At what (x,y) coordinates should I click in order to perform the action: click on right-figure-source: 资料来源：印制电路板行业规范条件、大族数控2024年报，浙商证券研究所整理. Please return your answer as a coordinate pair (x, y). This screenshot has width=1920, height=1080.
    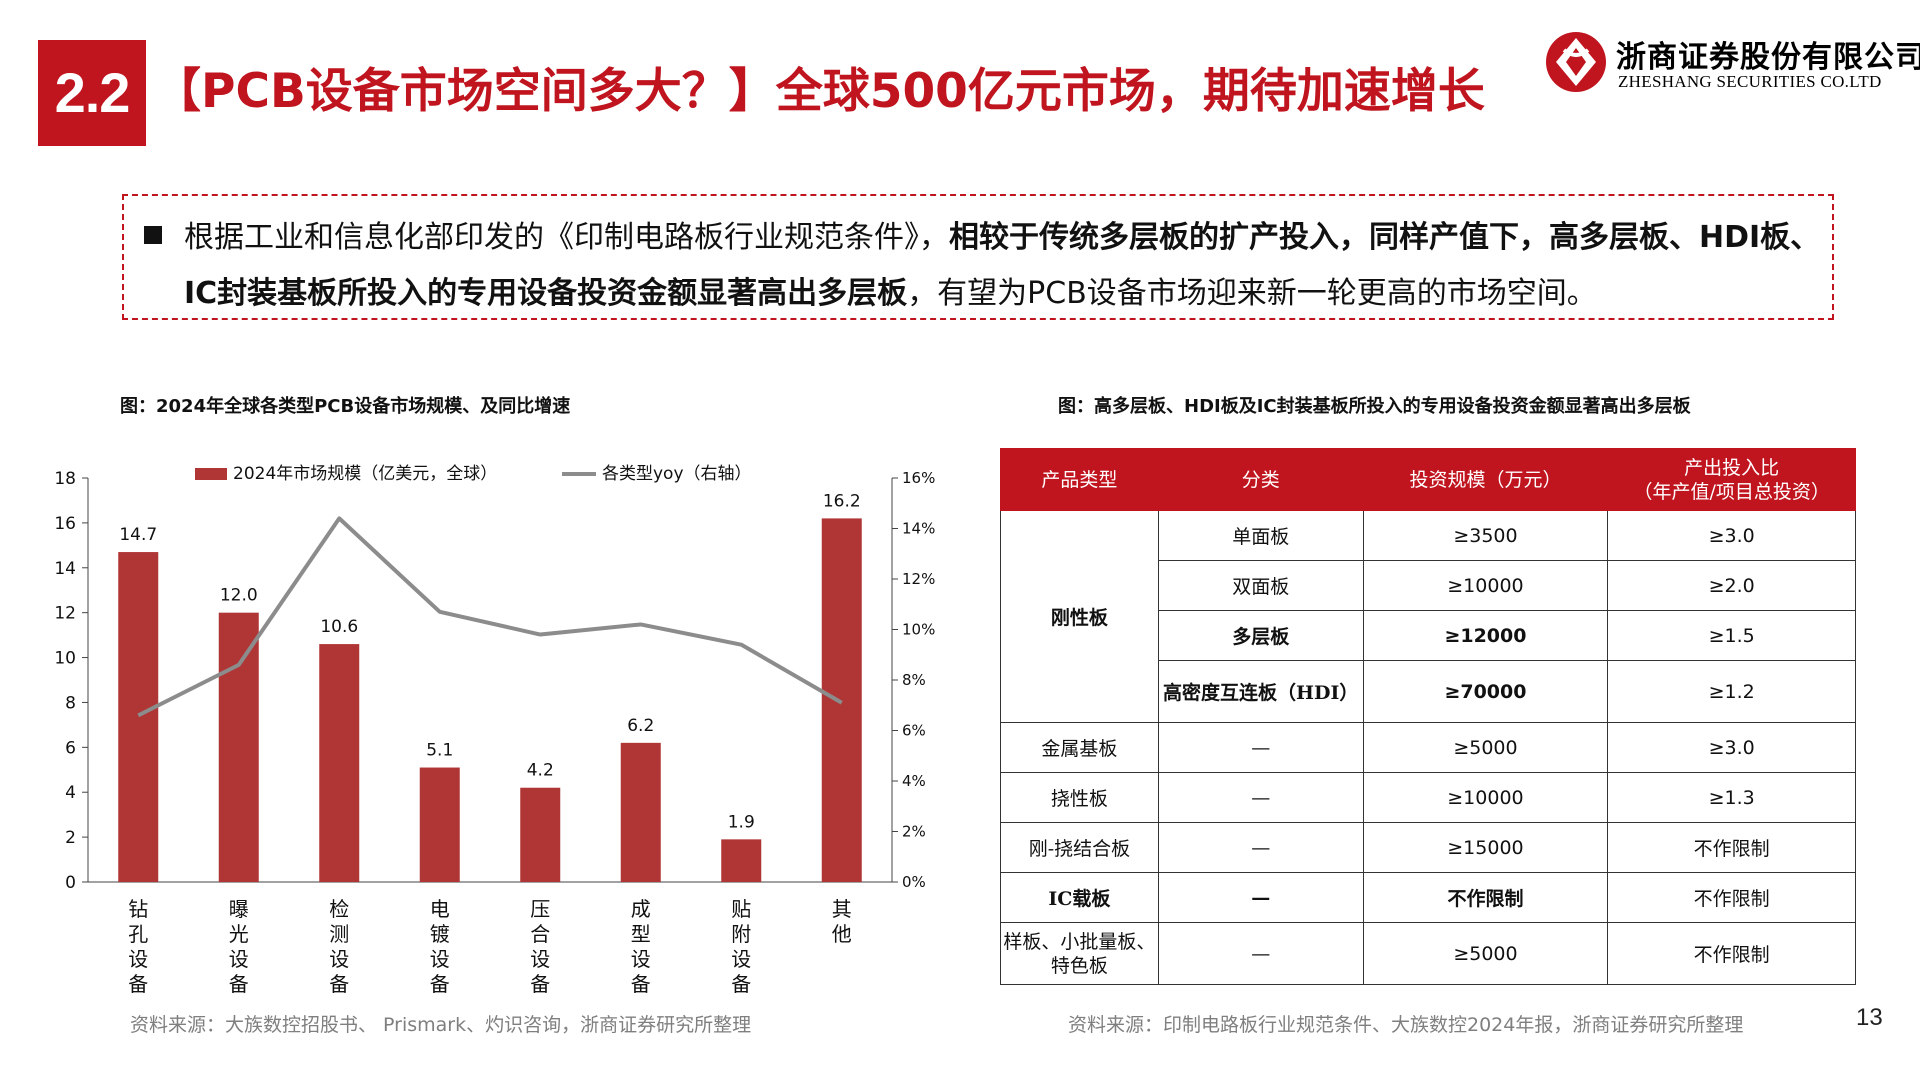
    Looking at the image, I should click on (1406, 1025).